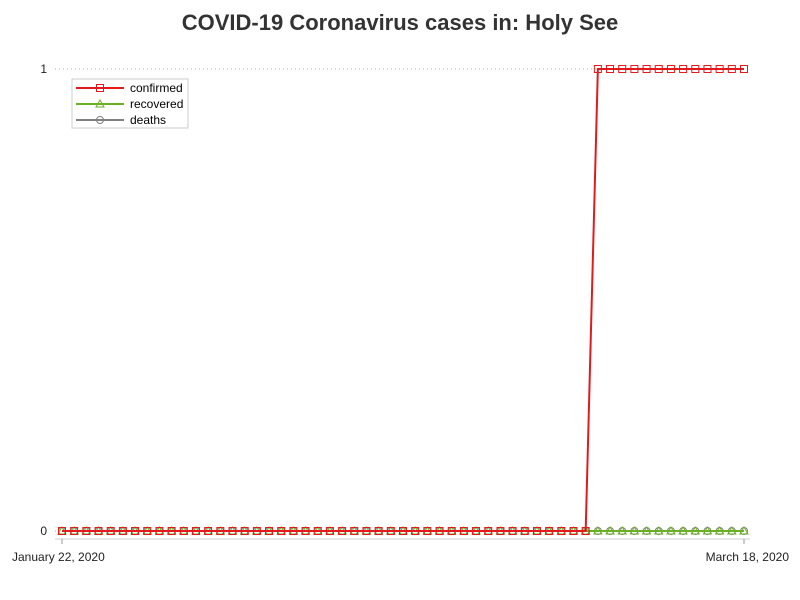  Describe the element at coordinates (156, 104) in the screenshot. I see `legend-label-recovered: recovered` at that location.